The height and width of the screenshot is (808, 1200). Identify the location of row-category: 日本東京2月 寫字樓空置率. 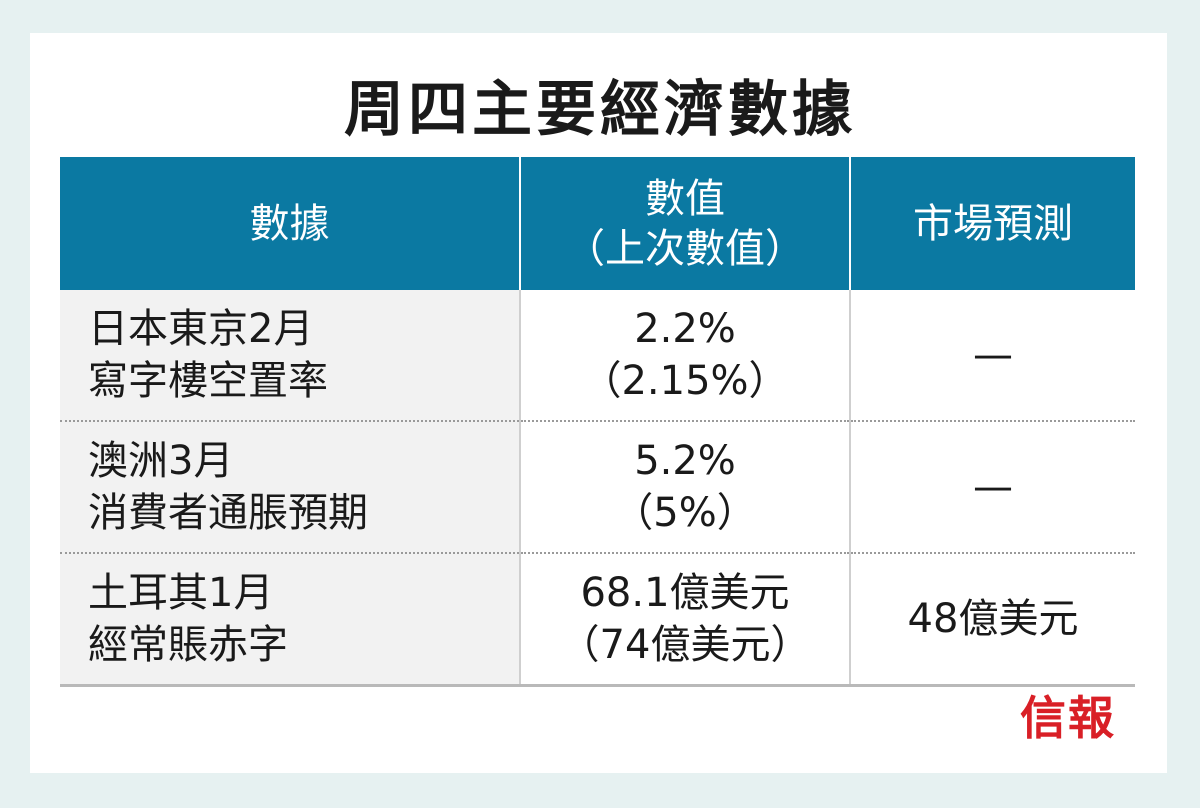
(290, 355).